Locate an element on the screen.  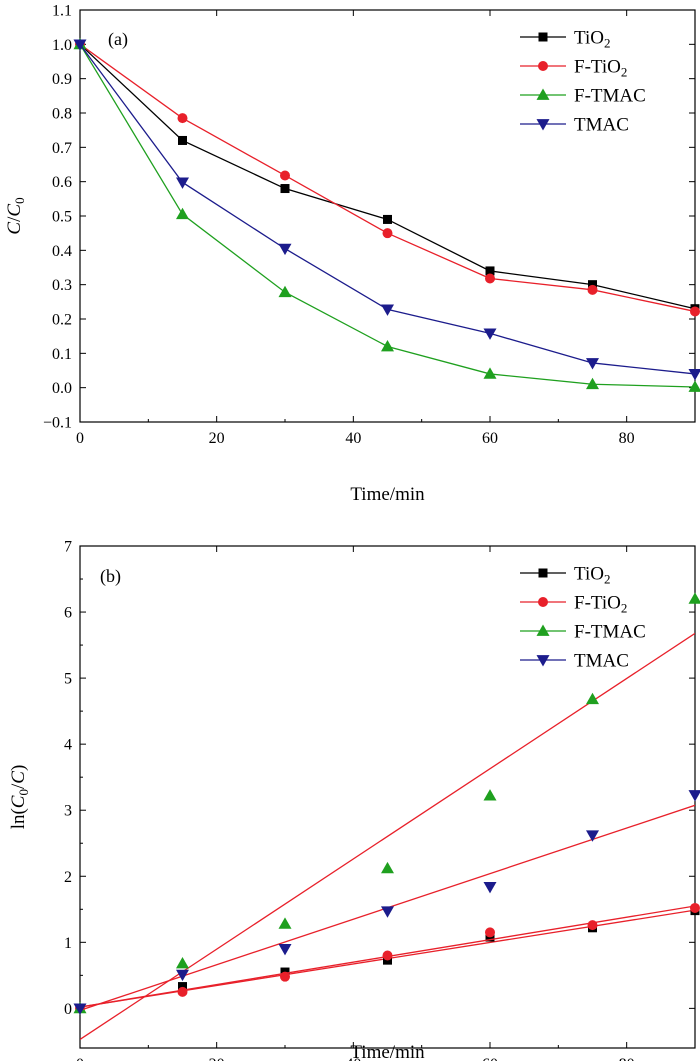
y-axis-title: ln(C0/C) is located at coordinates (19, 797).